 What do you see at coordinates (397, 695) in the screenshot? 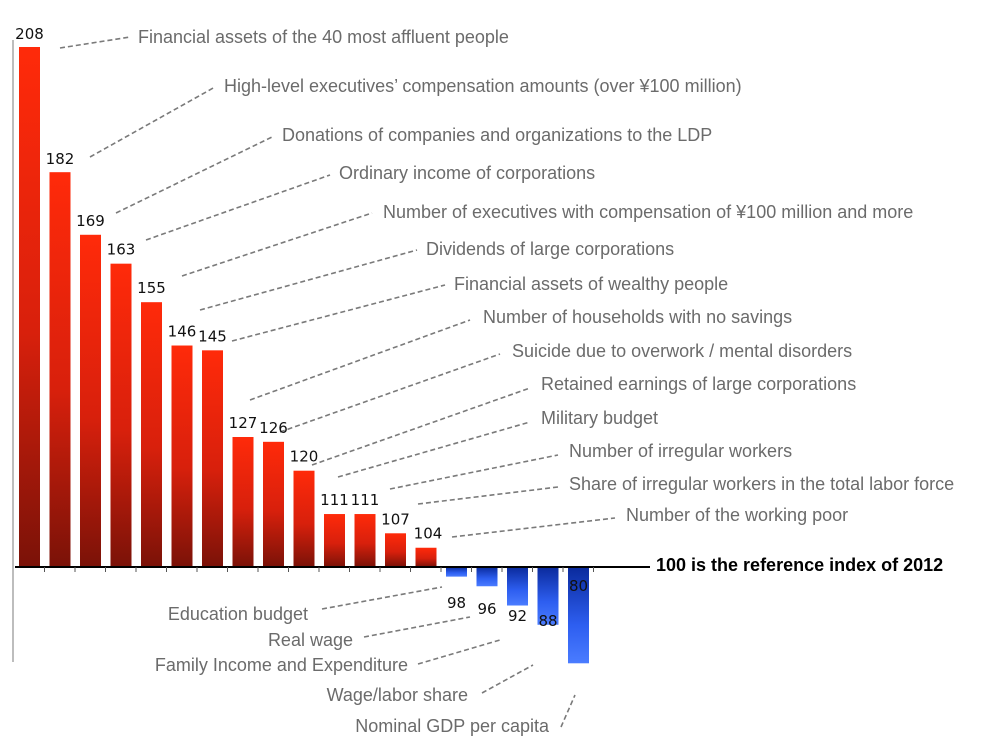
I see `category-label: Wage/labor share` at bounding box center [397, 695].